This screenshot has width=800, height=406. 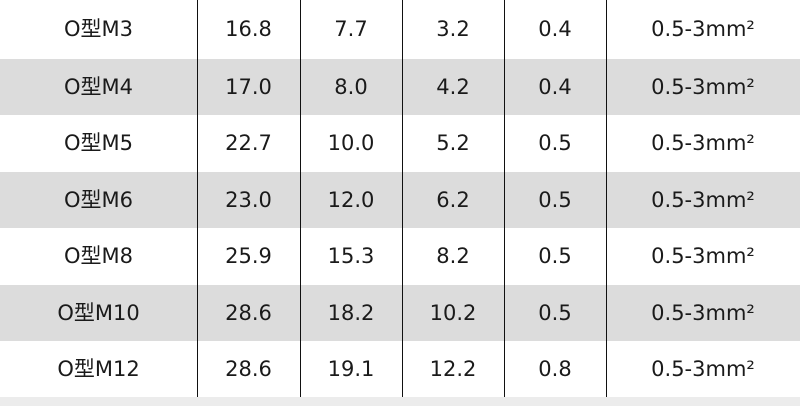 What do you see at coordinates (351, 313) in the screenshot?
I see `table-cell: 18.2` at bounding box center [351, 313].